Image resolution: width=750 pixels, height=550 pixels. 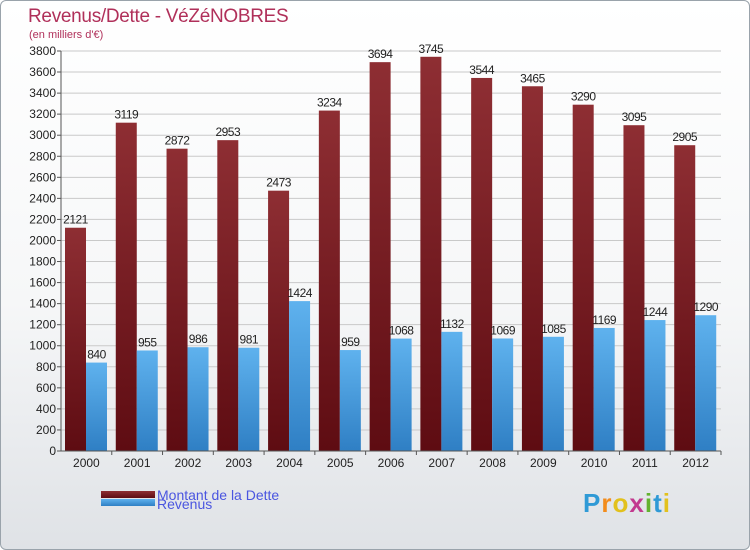 What do you see at coordinates (42, 219) in the screenshot?
I see `y-tick-label: 2200` at bounding box center [42, 219].